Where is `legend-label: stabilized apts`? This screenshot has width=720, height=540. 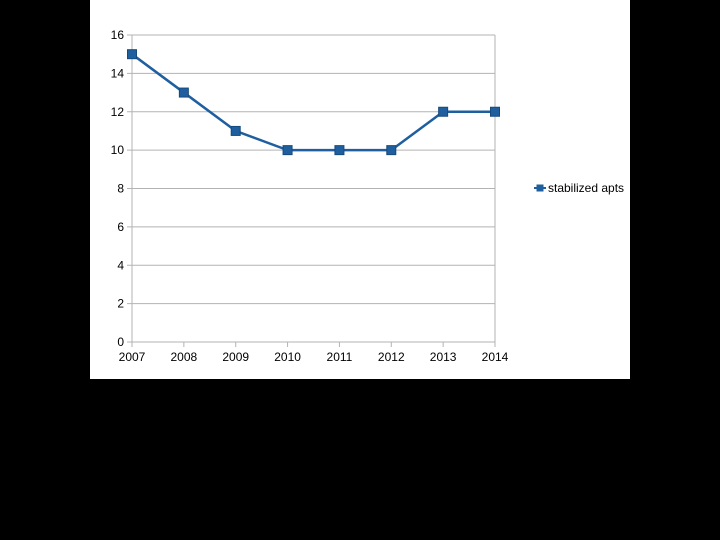
legend-label: stabilized apts is located at coordinates (586, 188).